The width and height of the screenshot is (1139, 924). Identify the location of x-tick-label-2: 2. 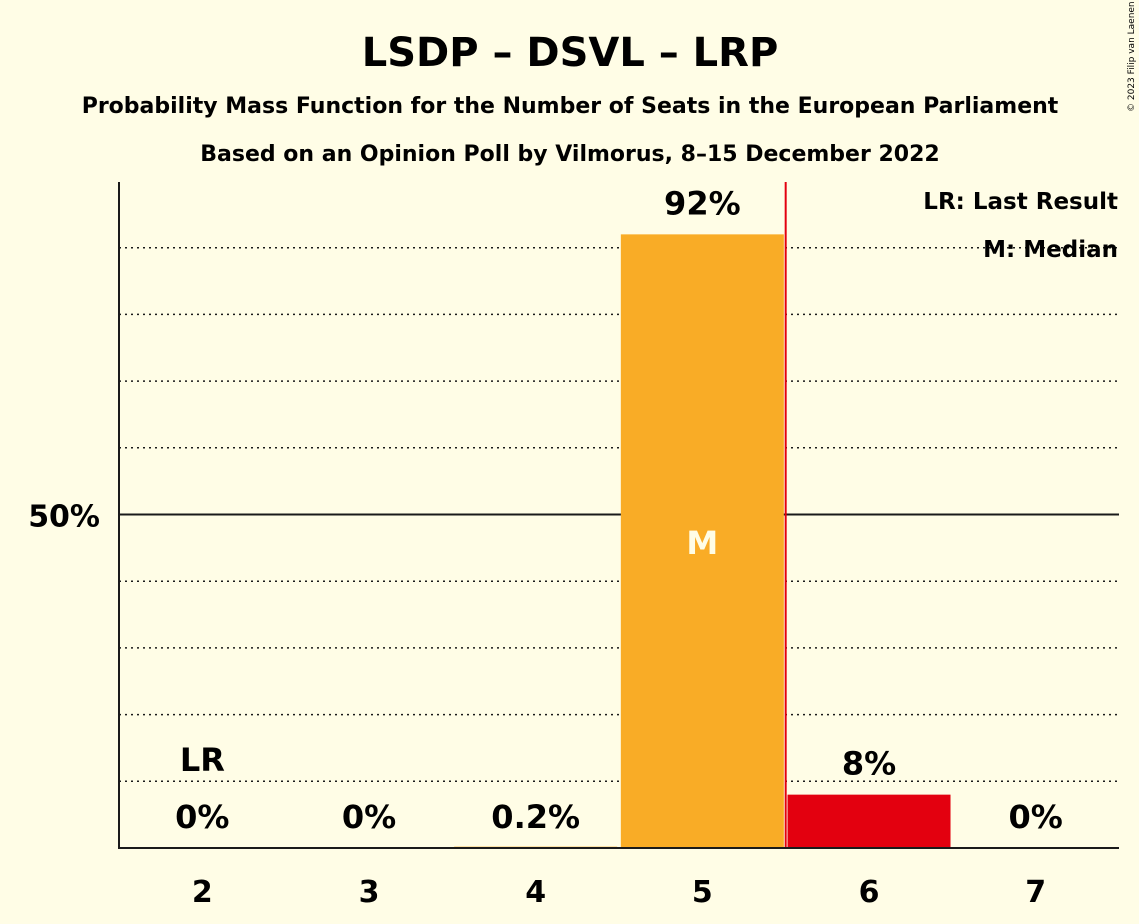
(202, 892).